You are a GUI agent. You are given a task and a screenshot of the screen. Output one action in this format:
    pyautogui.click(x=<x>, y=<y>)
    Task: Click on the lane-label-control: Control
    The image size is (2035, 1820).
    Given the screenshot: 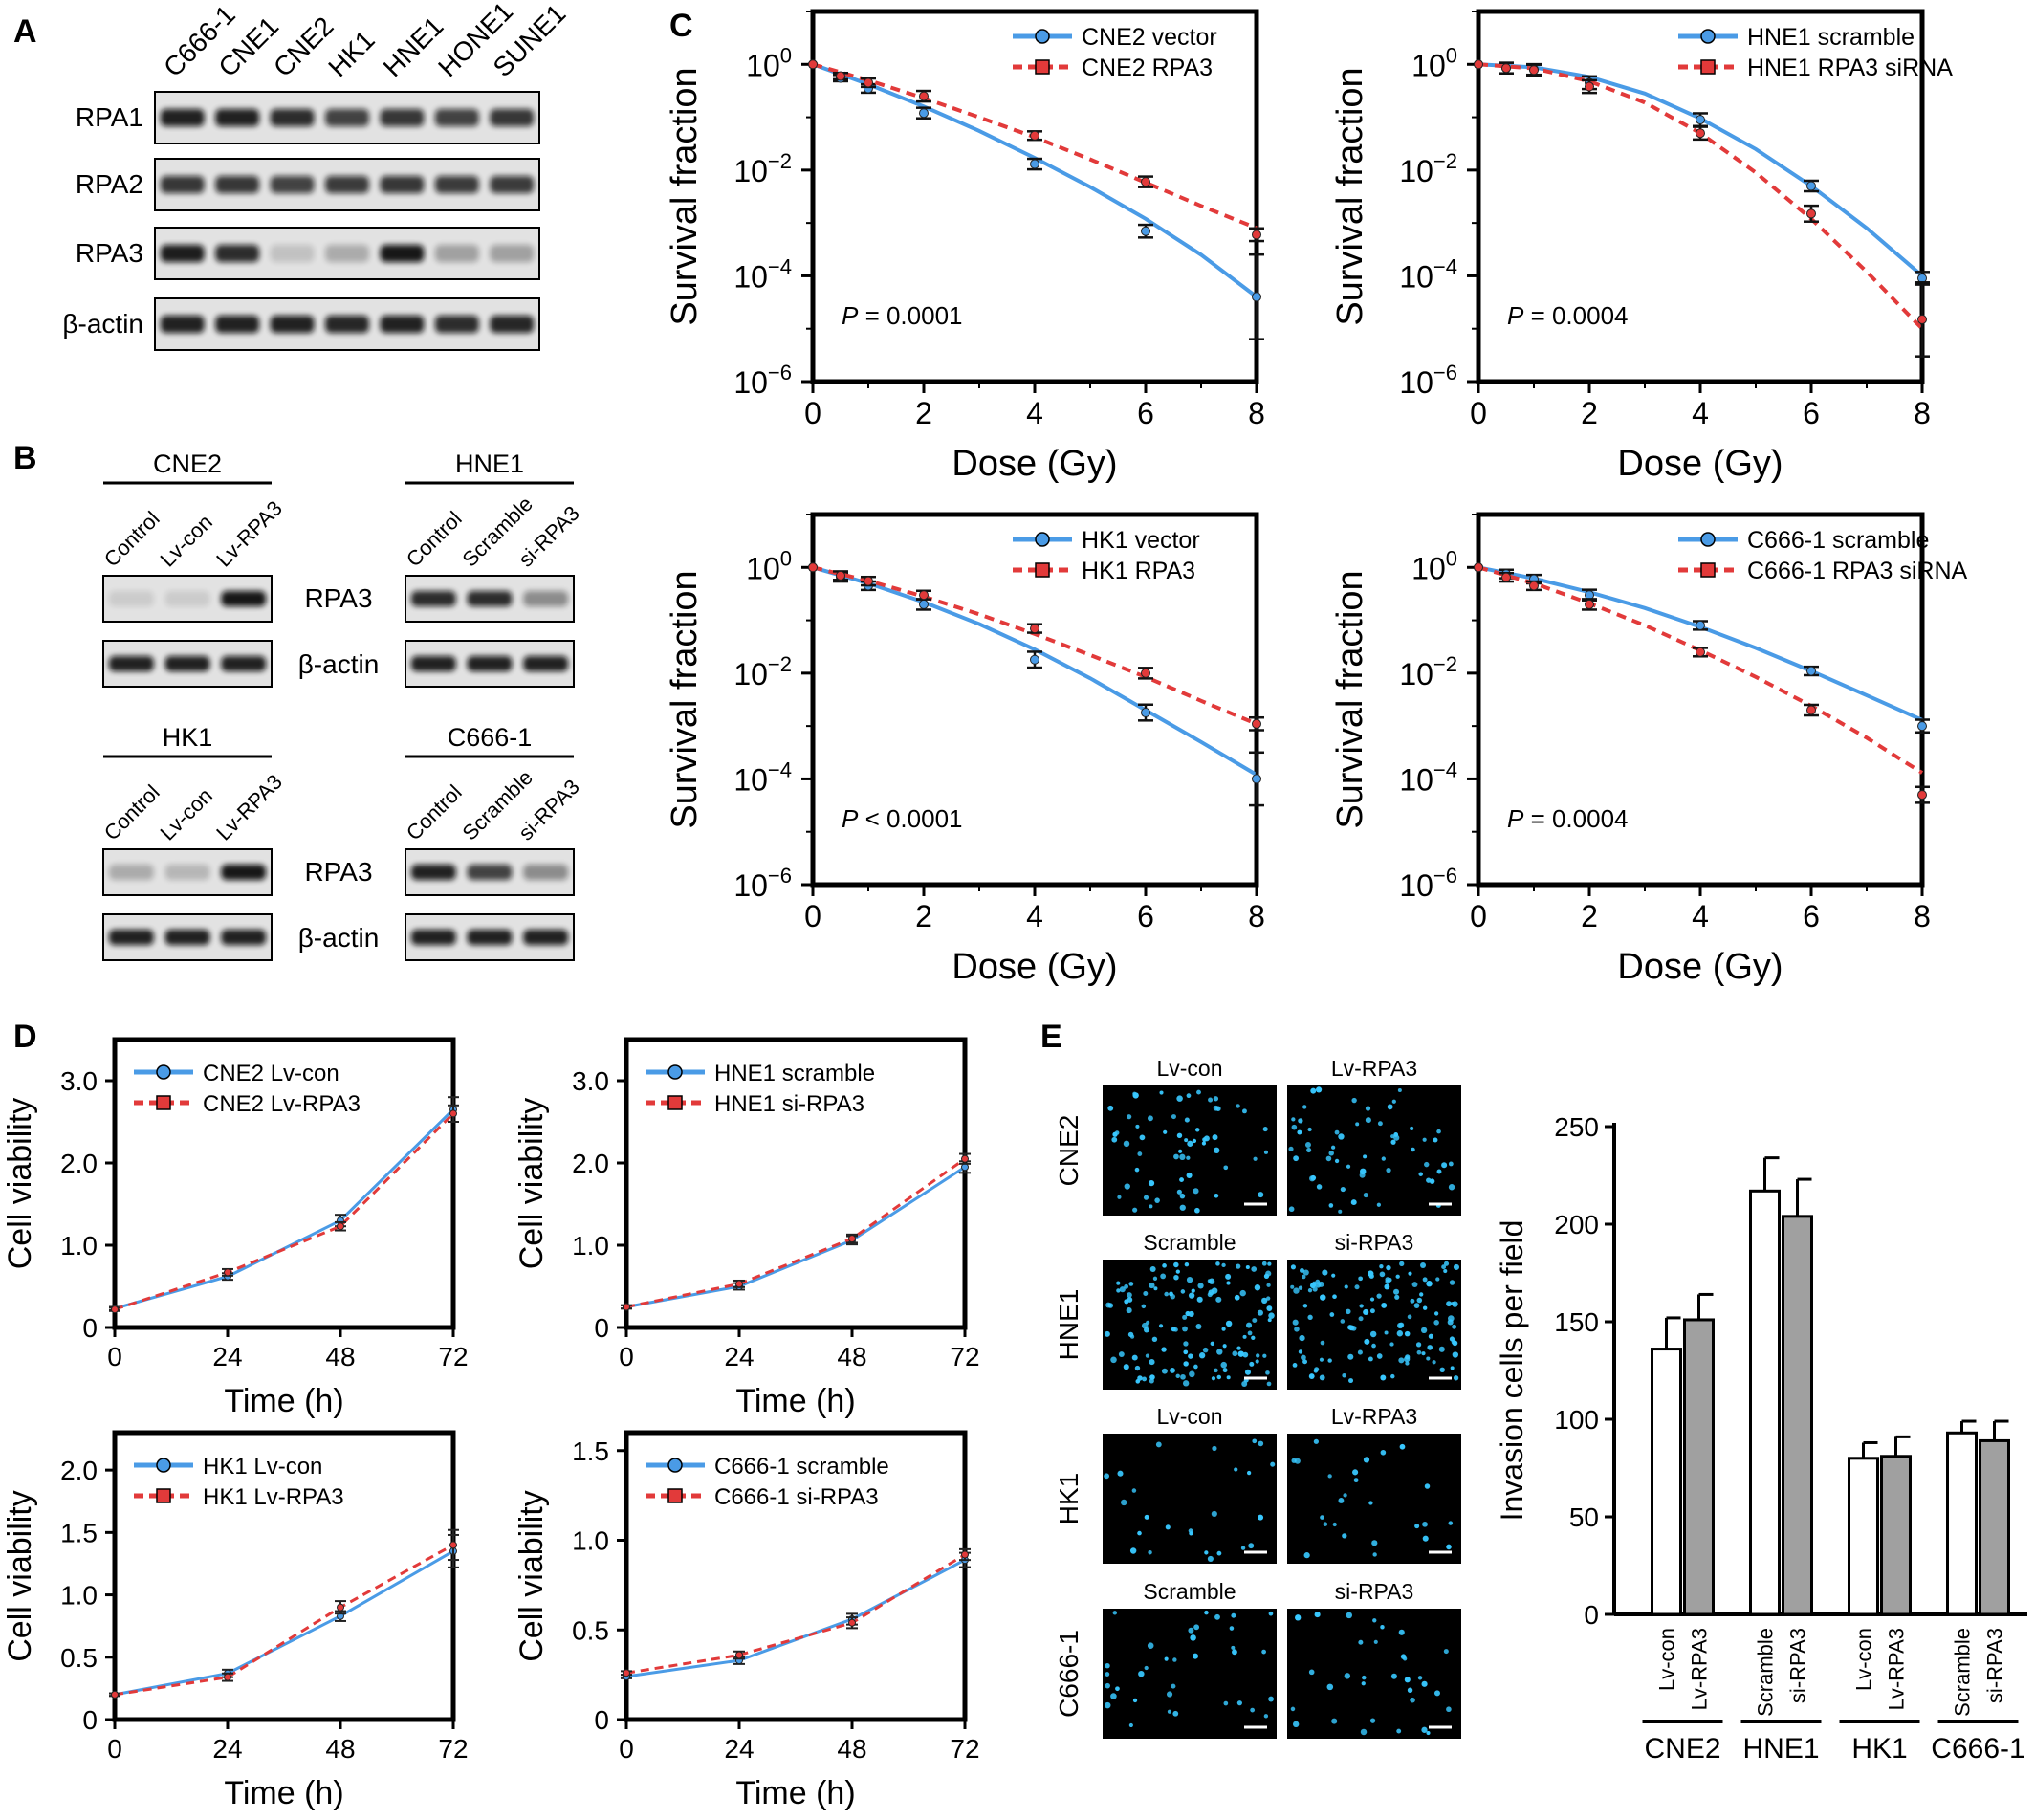 What is the action you would take?
    pyautogui.click(x=132, y=540)
    